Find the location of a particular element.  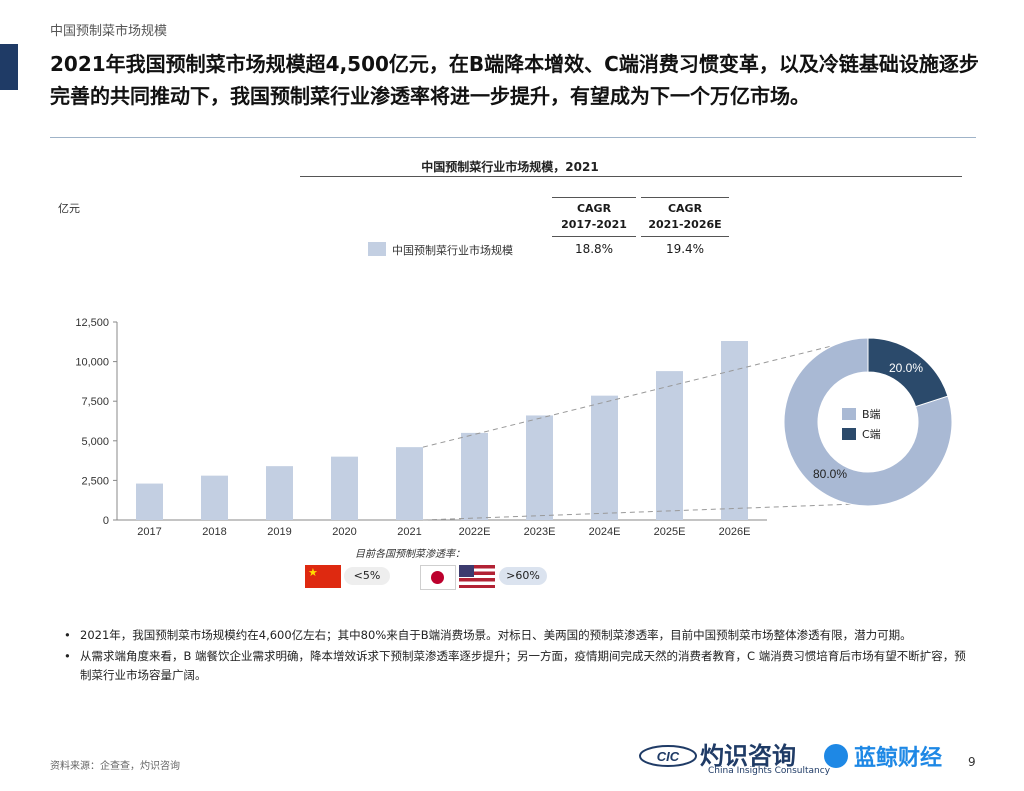

x-tick-label: 2025E is located at coordinates (670, 532).